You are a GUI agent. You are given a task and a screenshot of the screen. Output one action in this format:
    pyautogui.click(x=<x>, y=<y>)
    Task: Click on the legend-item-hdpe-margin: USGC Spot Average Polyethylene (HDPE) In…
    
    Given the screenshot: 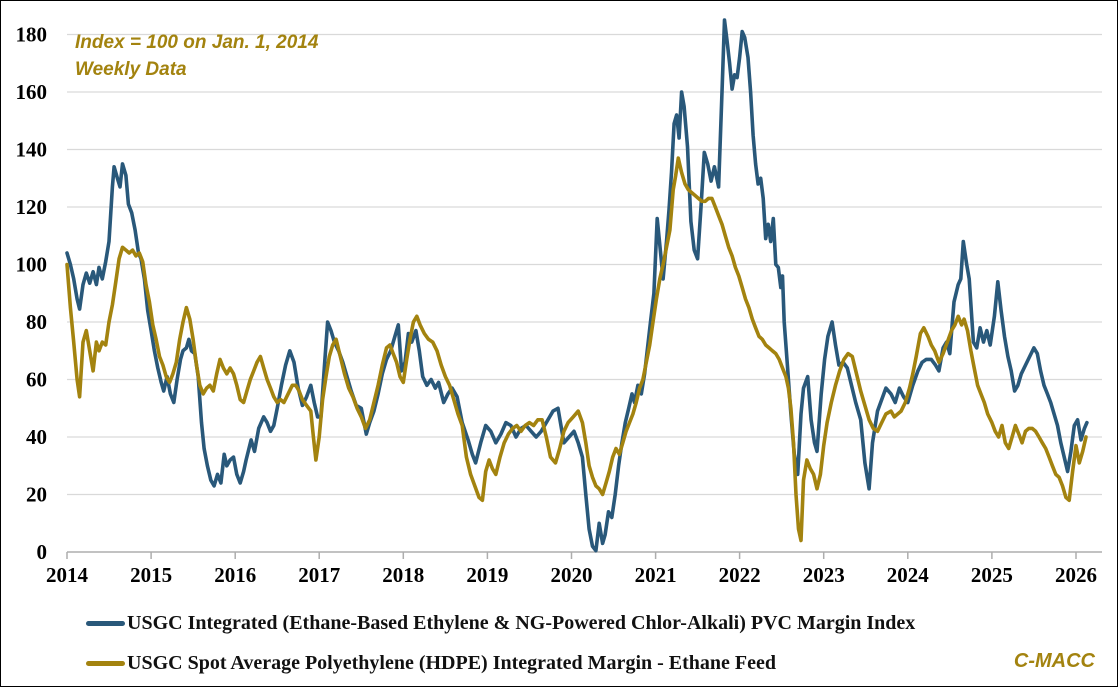 What is the action you would take?
    pyautogui.click(x=500, y=663)
    